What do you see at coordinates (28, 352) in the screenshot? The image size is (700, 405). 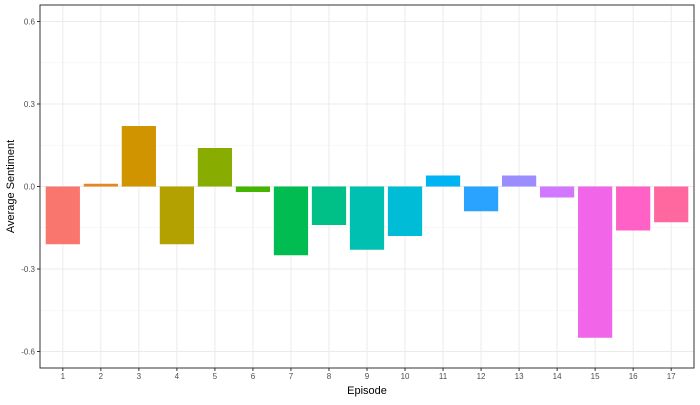 I see `y-tick-label: -0.6` at bounding box center [28, 352].